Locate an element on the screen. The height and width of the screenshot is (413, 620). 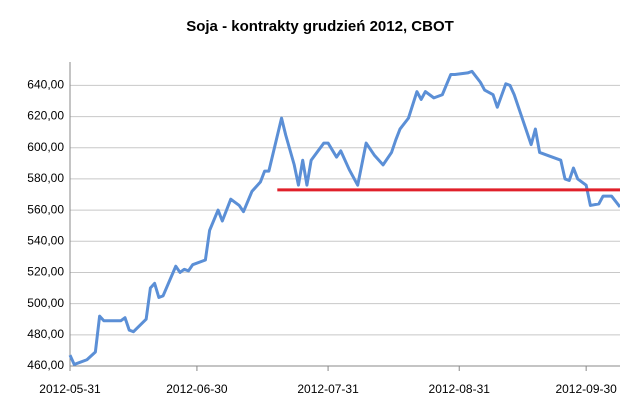
y-tick-label: 540,00 is located at coordinates (45, 240).